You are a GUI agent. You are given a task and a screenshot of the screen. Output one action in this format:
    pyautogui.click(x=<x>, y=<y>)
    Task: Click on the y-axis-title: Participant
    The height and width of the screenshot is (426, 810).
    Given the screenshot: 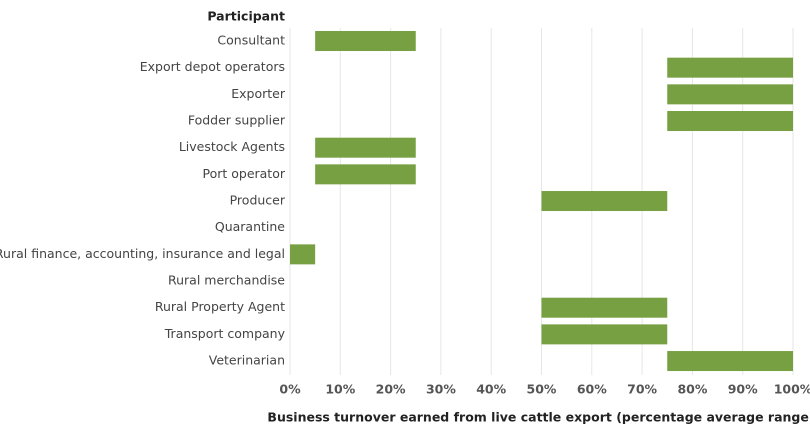 What is the action you would take?
    pyautogui.click(x=246, y=16)
    